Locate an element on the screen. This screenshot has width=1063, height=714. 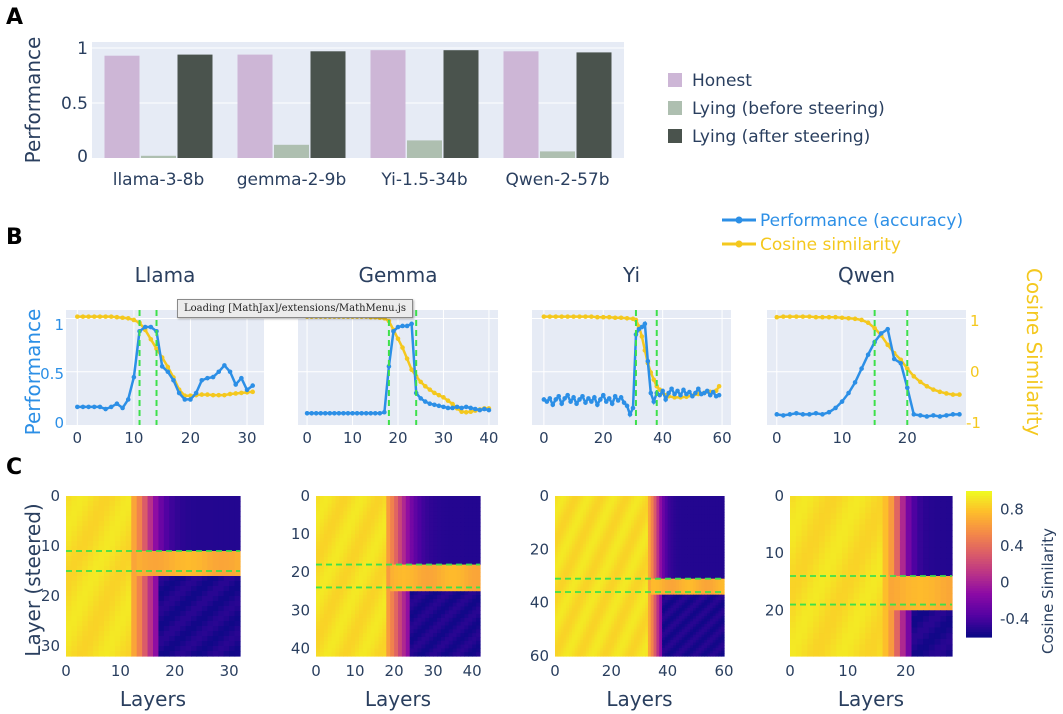
y-tick-label: 0 is located at coordinates (305, 496).